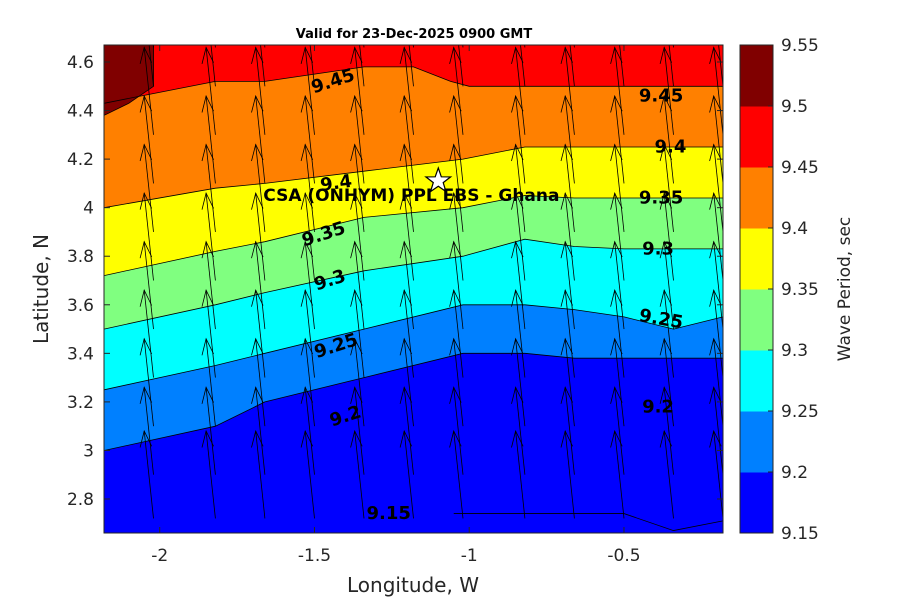  Describe the element at coordinates (800, 290) in the screenshot. I see `colorbar-tick-label: 9.35` at that location.